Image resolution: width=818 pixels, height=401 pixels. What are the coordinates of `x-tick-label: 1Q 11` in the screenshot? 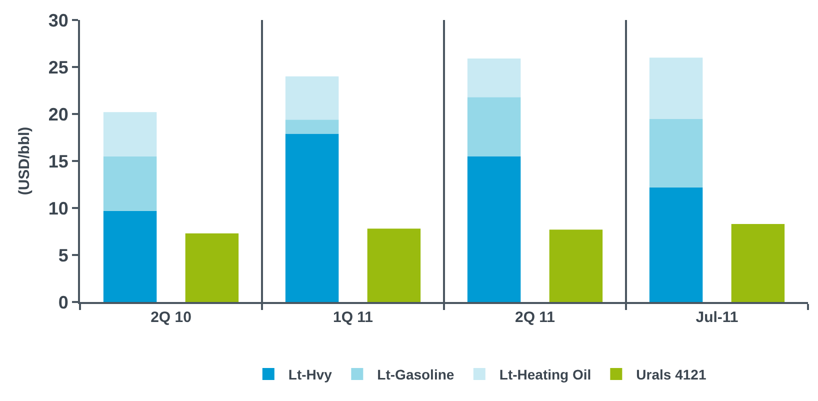 It's located at (353, 317).